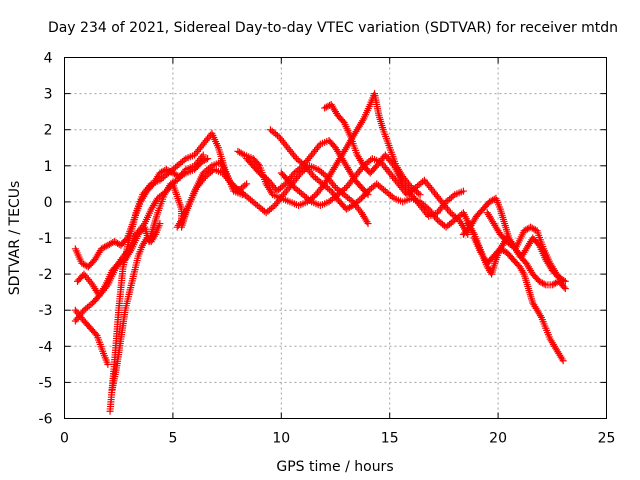 The height and width of the screenshot is (480, 640). I want to click on x-axis-label: GPS time / hours, so click(334, 467).